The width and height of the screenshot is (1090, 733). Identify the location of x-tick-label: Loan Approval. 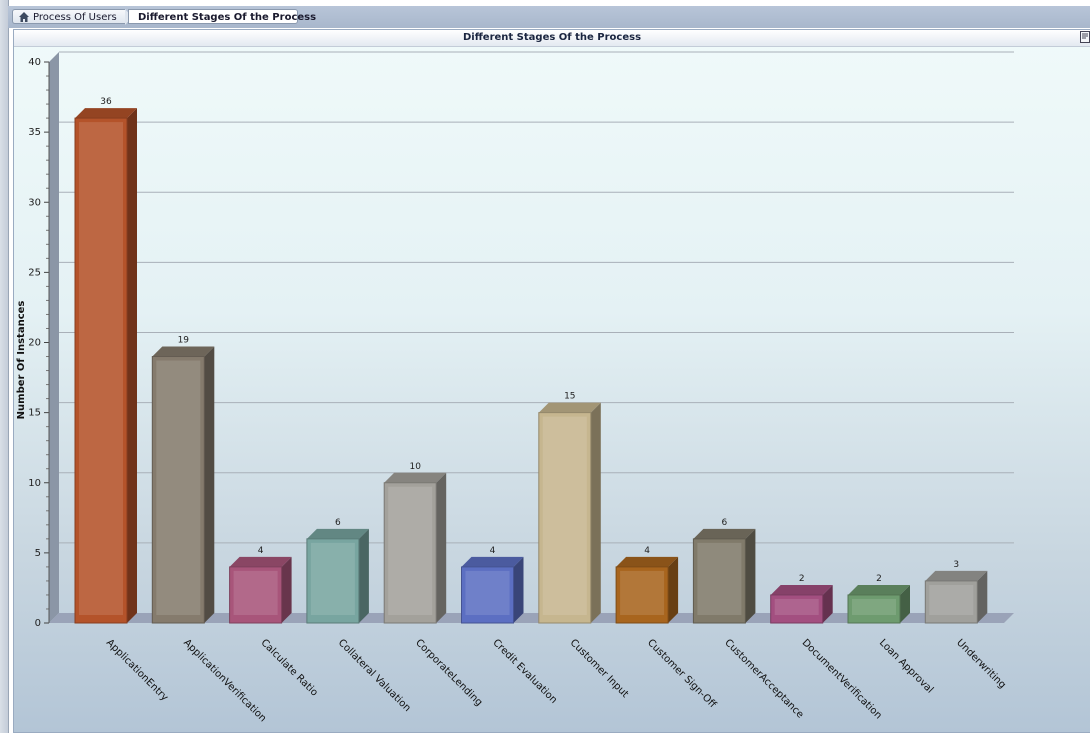
(906, 666).